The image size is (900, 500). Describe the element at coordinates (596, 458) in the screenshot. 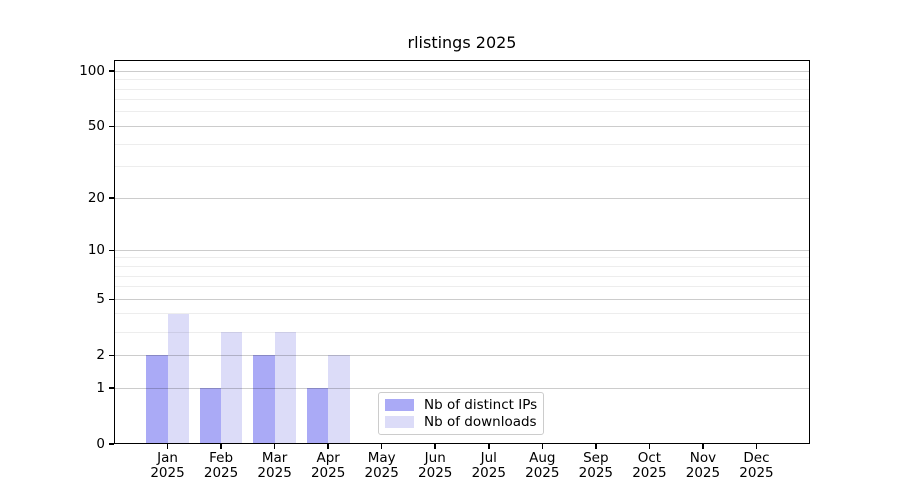

I see `x-tick-month: Sep` at that location.